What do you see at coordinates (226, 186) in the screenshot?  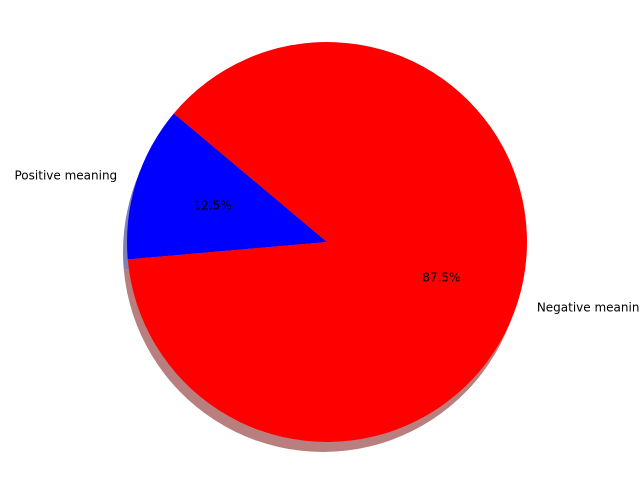 I see `pie-slice-positive-meaning` at bounding box center [226, 186].